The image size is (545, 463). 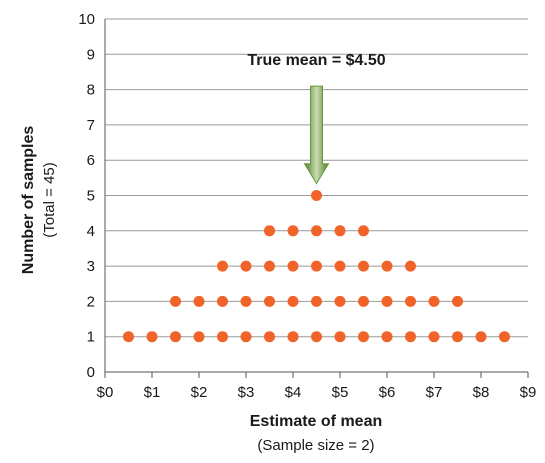 What do you see at coordinates (91, 160) in the screenshot?
I see `y-tick-label: 6` at bounding box center [91, 160].